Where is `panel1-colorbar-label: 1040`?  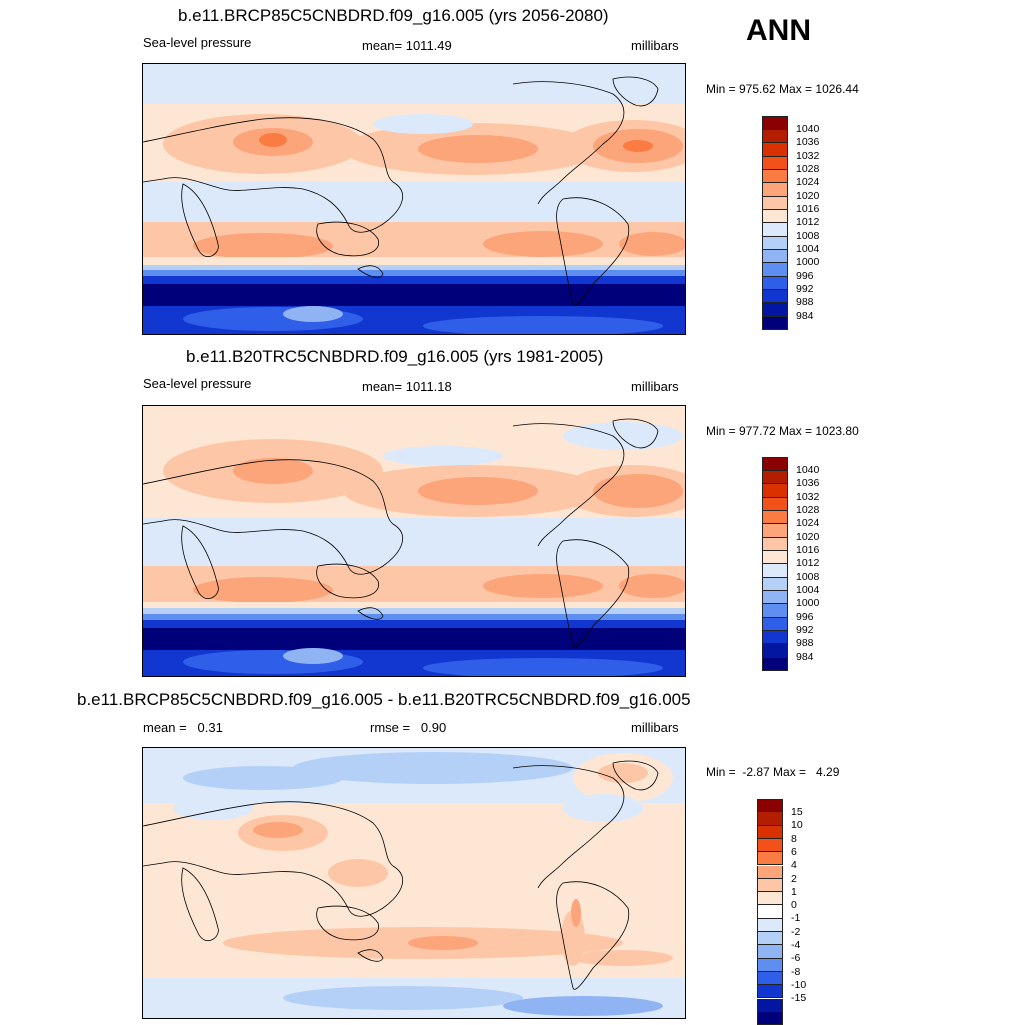 panel1-colorbar-label: 1040 is located at coordinates (808, 129).